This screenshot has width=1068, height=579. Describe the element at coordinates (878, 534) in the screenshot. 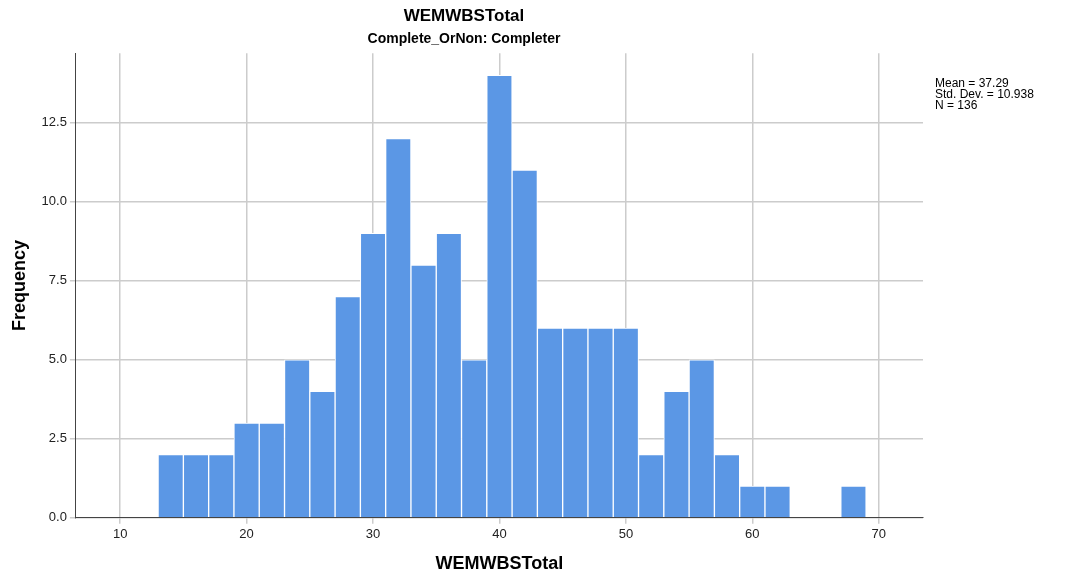

I see `x-tick-label: 70` at that location.